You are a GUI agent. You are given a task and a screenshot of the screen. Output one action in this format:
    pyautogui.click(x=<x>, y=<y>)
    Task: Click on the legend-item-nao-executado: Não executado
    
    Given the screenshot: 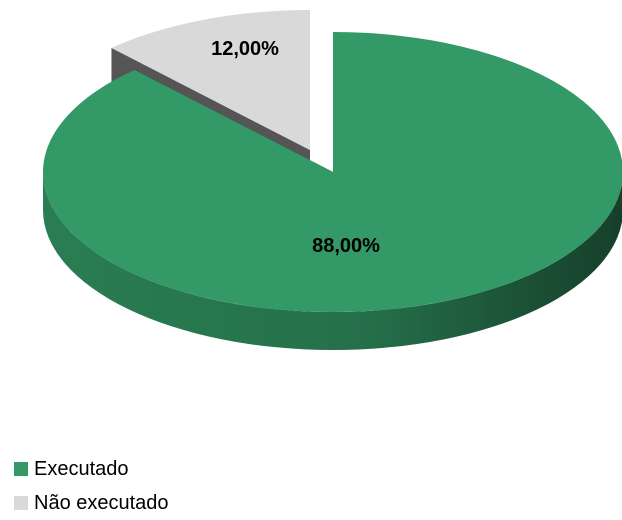 What is the action you would take?
    pyautogui.click(x=91, y=503)
    